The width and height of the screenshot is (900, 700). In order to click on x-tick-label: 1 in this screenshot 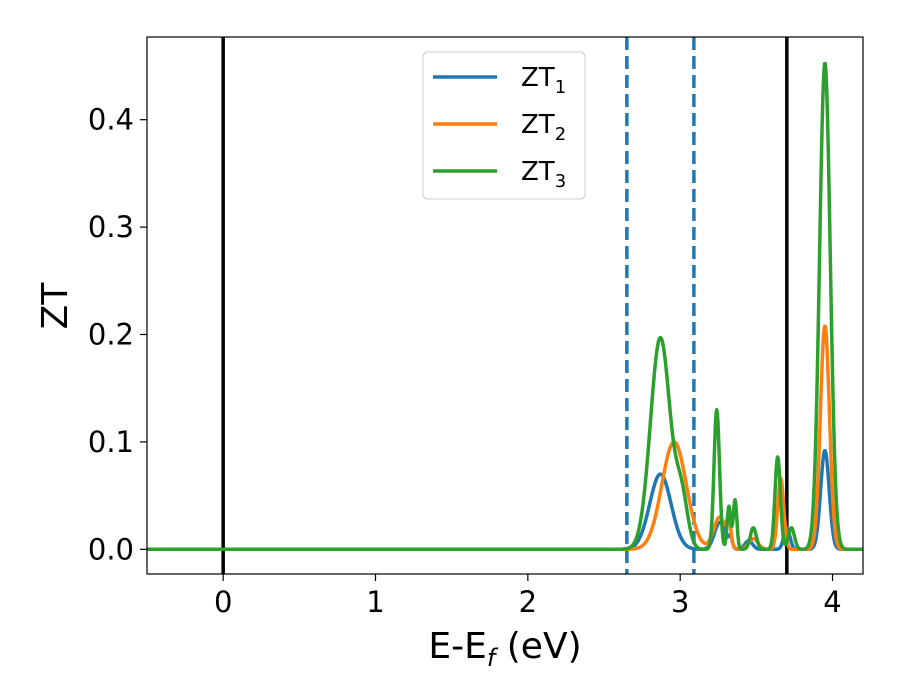, I will do `click(375, 602)`.